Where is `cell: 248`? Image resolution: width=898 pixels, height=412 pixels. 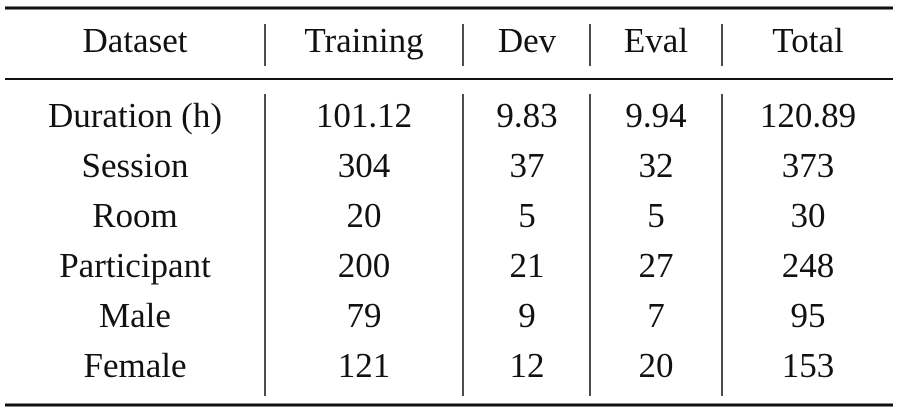
cell: 248 is located at coordinates (808, 265).